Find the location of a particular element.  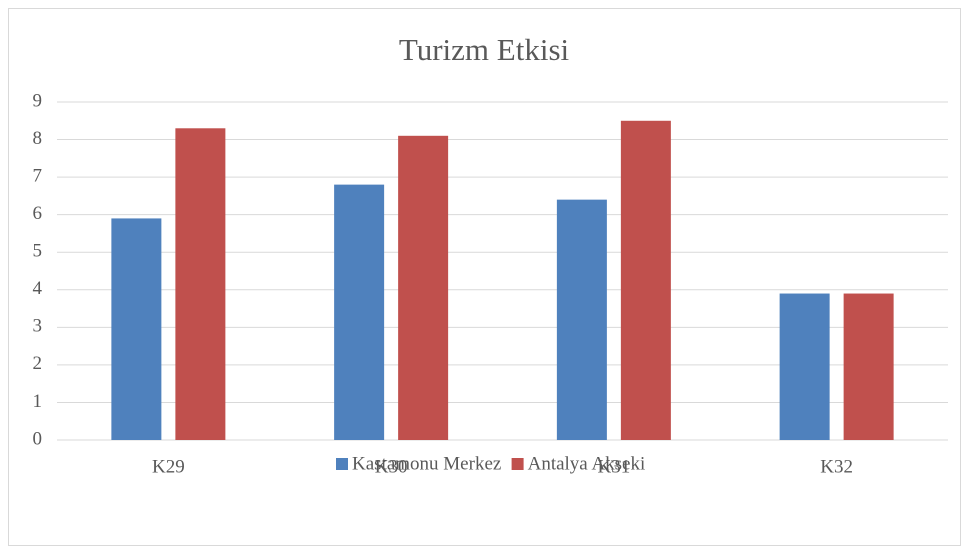

y-tick-label: 4 is located at coordinates (38, 288).